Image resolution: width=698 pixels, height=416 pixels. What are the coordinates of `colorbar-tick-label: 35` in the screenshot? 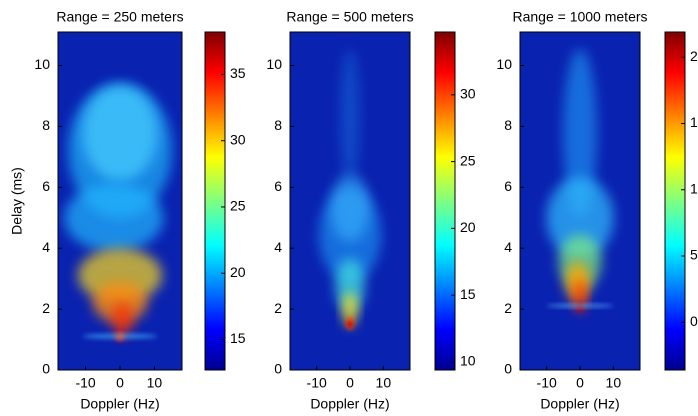 It's located at (238, 73).